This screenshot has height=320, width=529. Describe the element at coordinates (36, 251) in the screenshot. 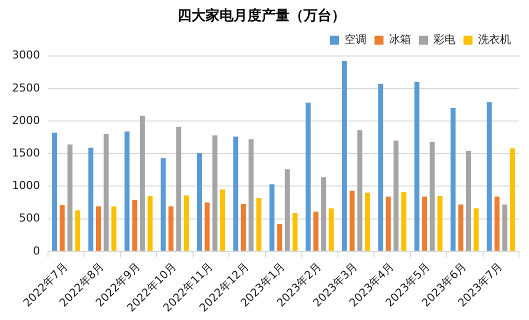

I see `y-tick-label: 0` at that location.